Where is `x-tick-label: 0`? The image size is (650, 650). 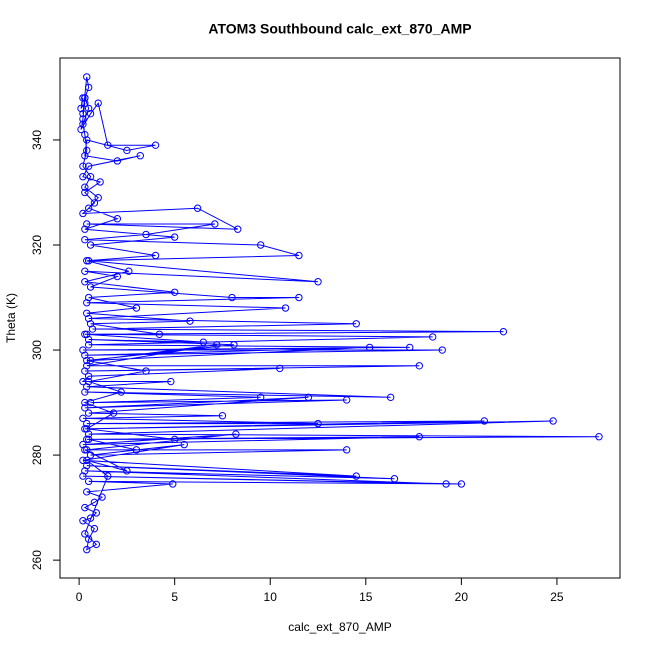
x-tick-label: 0 is located at coordinates (79, 597).